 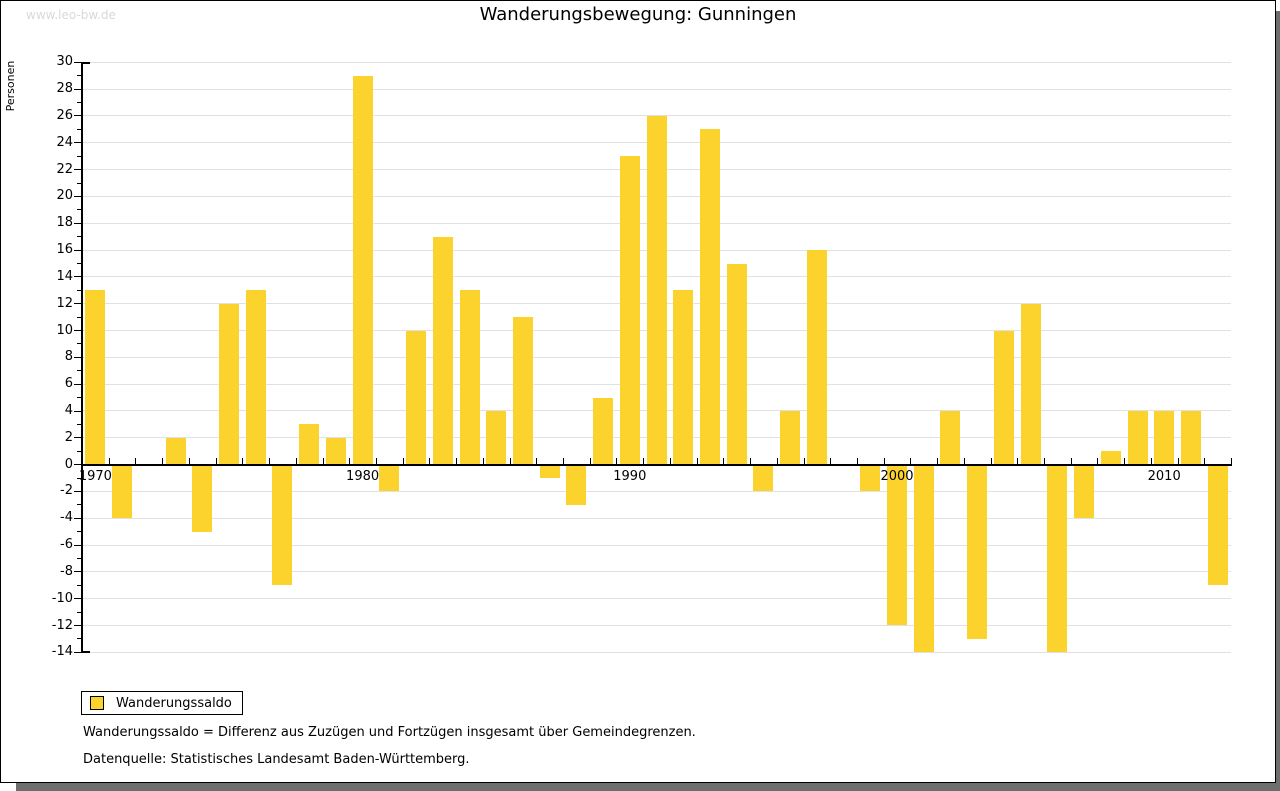 What do you see at coordinates (64, 89) in the screenshot?
I see `y-tick-label: 28` at bounding box center [64, 89].